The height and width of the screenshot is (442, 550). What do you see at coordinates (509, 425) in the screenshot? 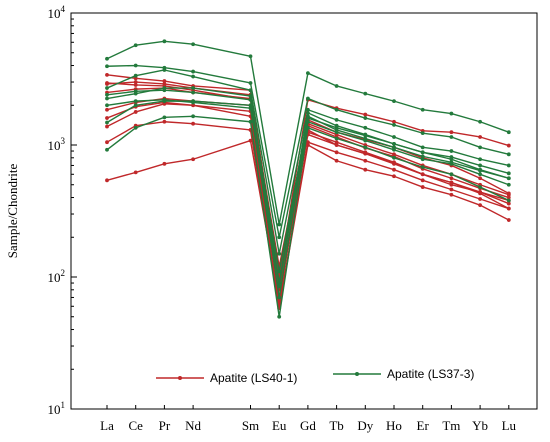
I see `x-tick-label-lu: Lu` at bounding box center [509, 425].